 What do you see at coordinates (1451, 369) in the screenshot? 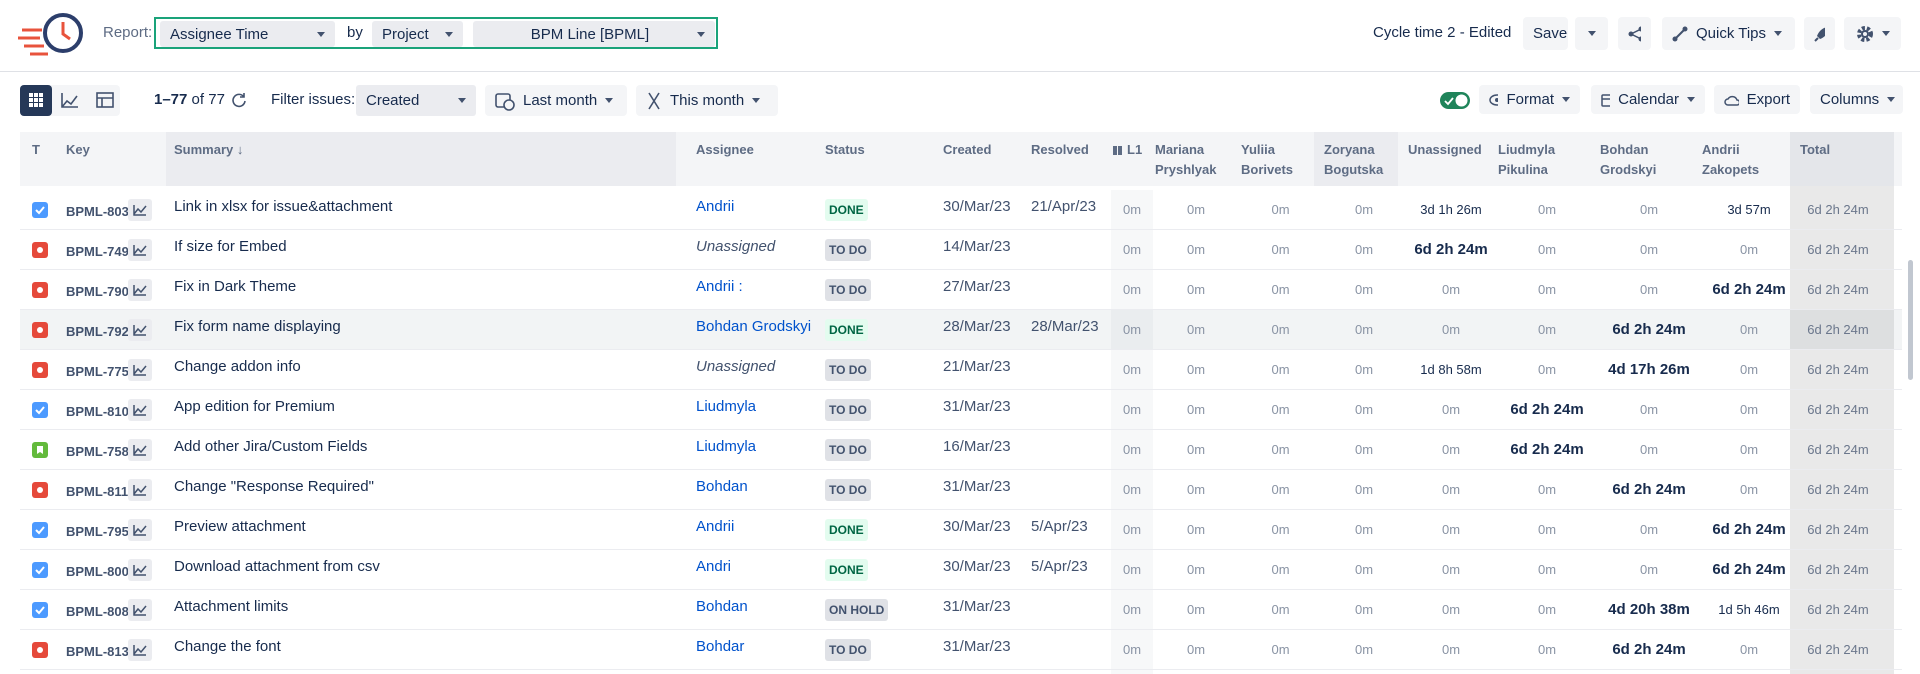
I see `time-cell: 1d 8h 58m` at bounding box center [1451, 369].